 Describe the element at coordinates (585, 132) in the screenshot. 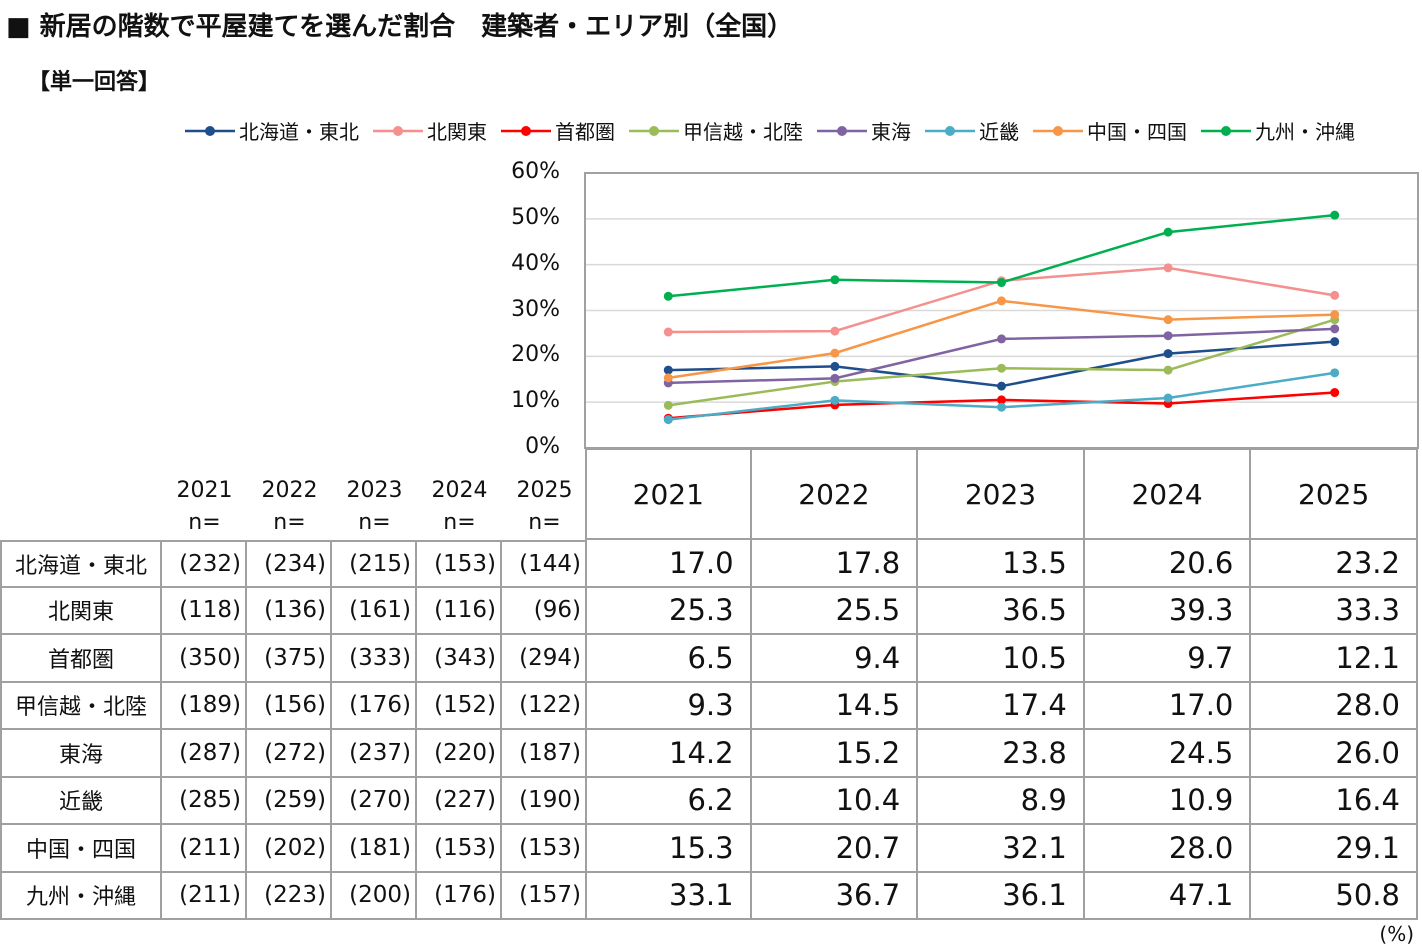

I see `legend-label: 首都圏` at that location.